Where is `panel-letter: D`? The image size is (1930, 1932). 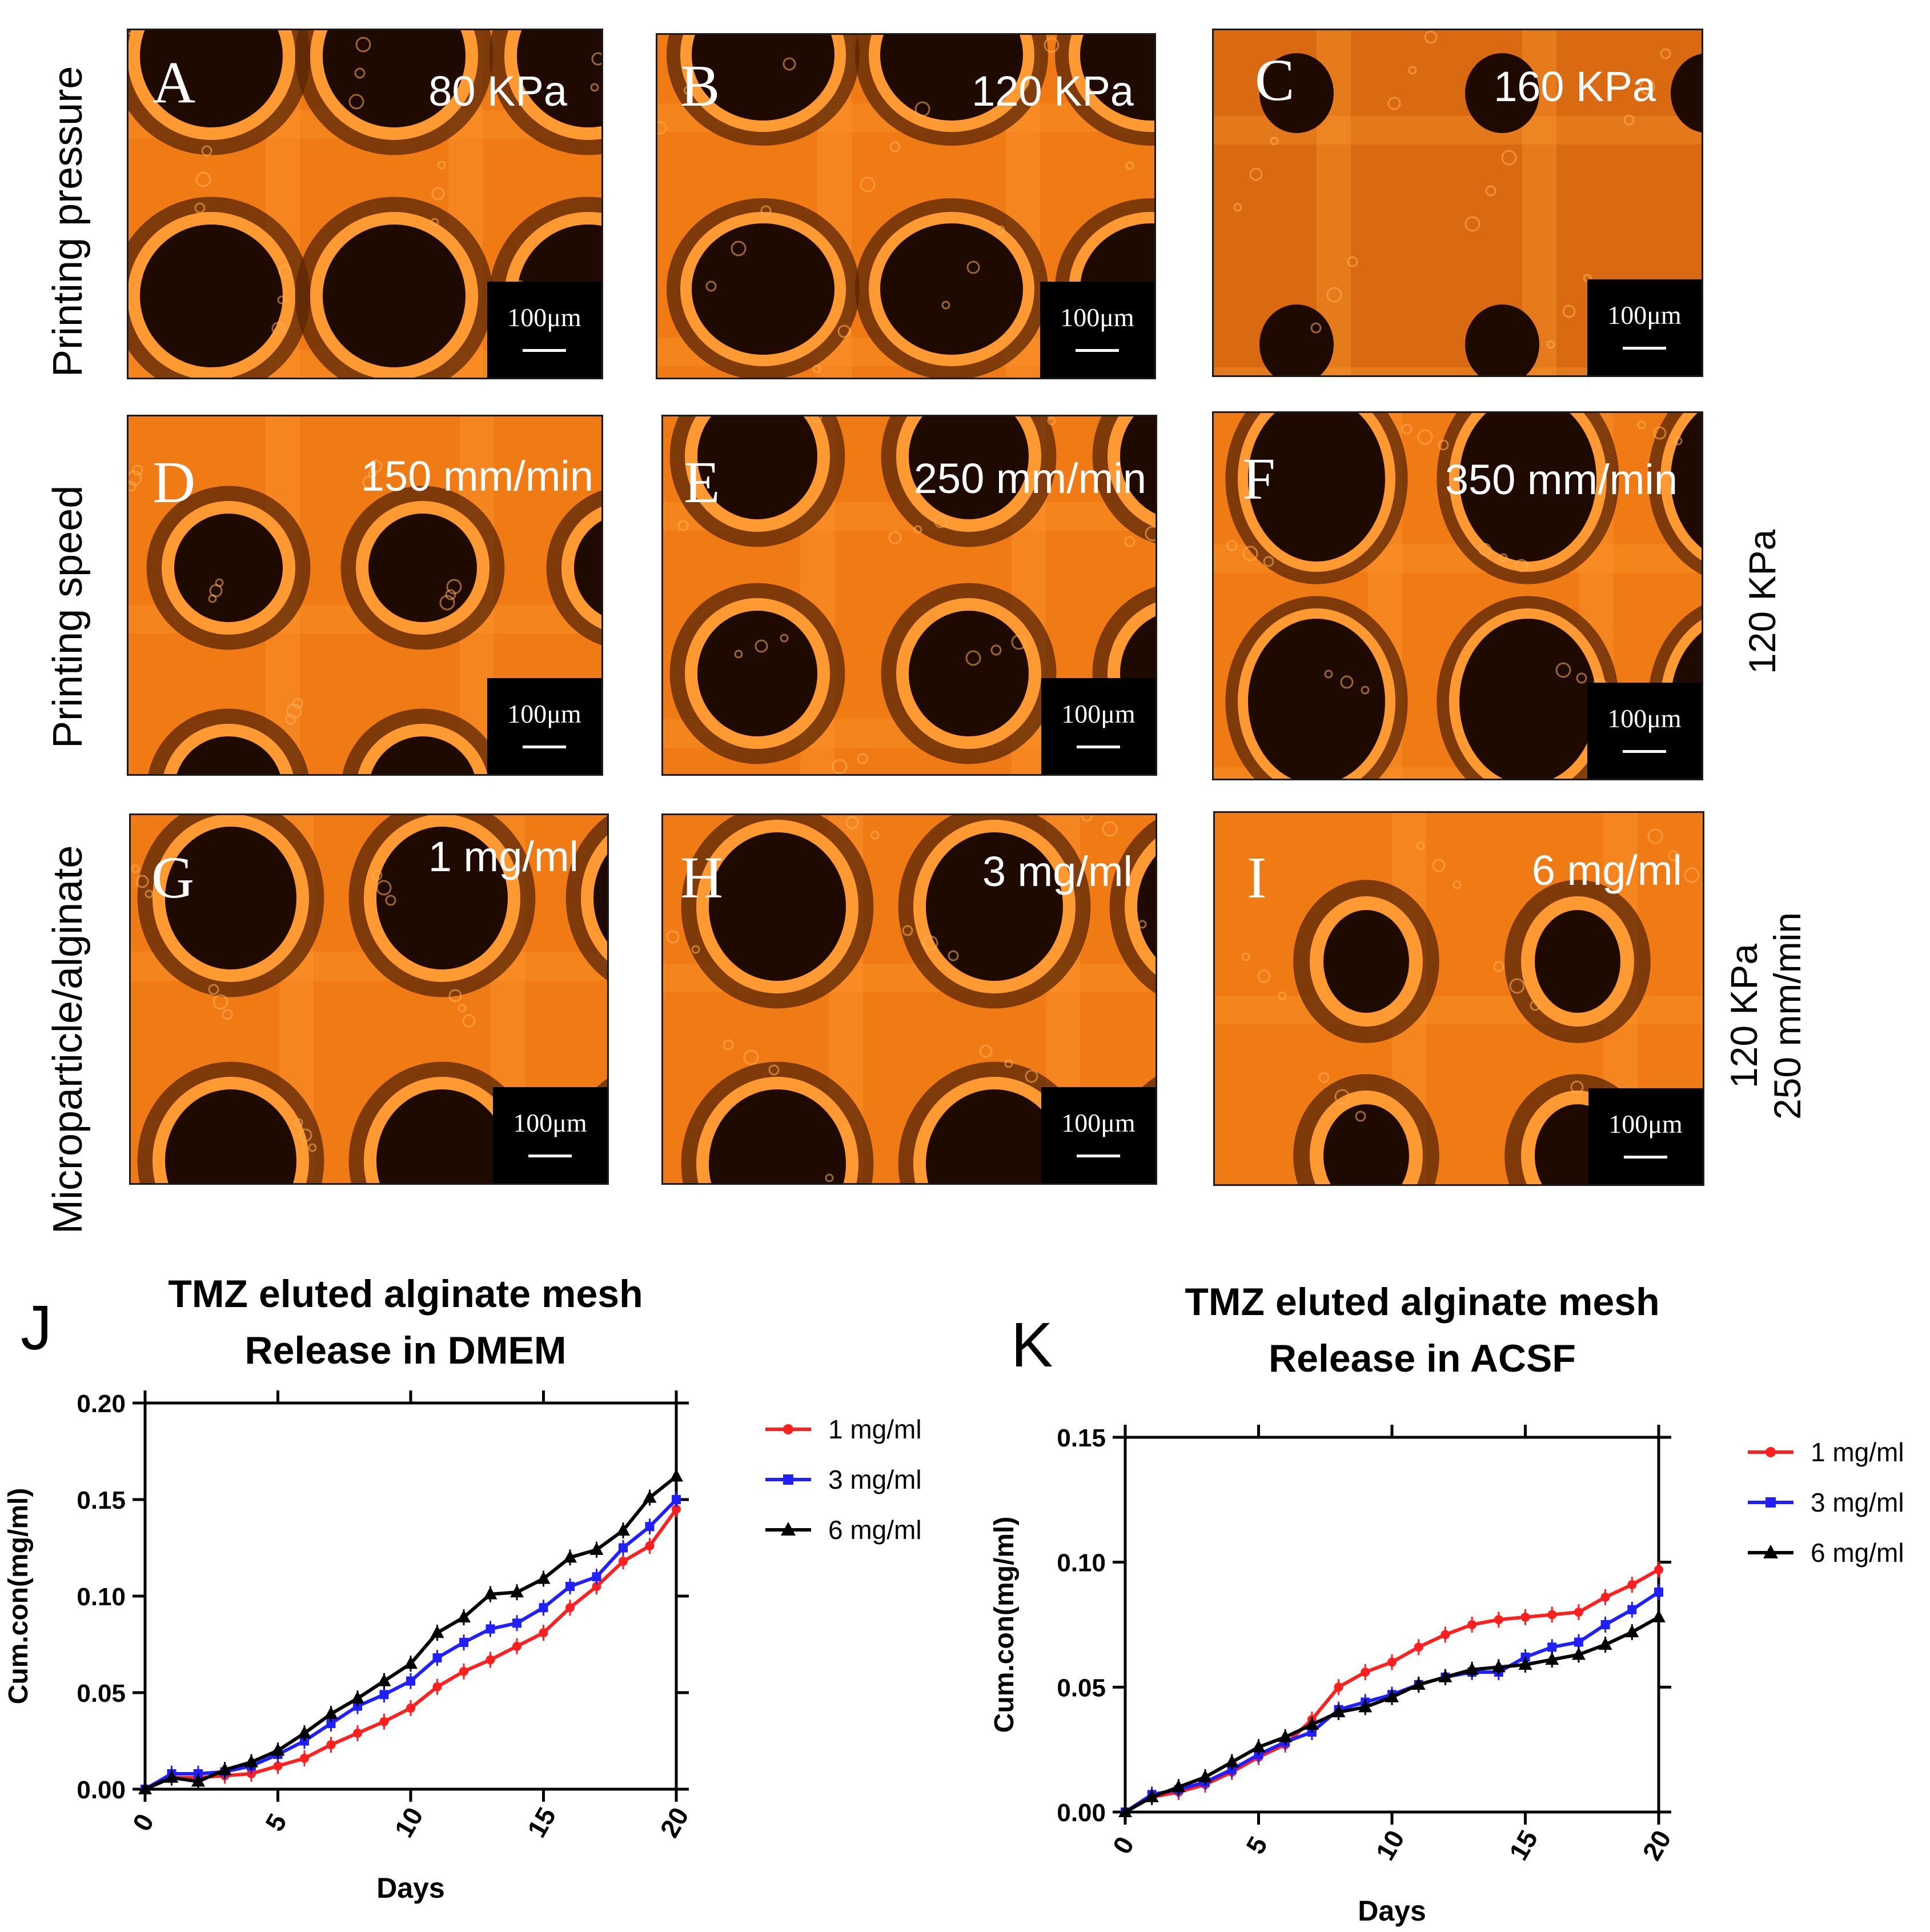
panel-letter: D is located at coordinates (174, 482).